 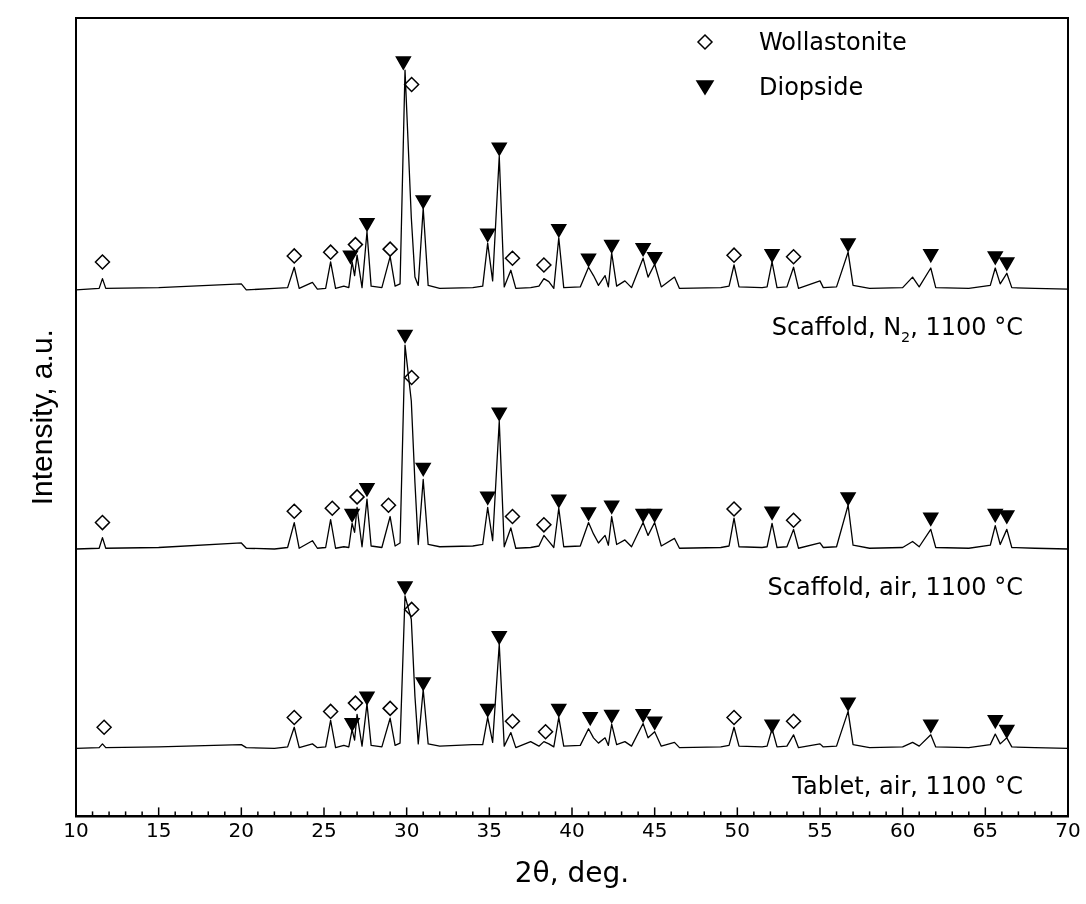 I want to click on x-tick-label: 25, so click(x=324, y=829).